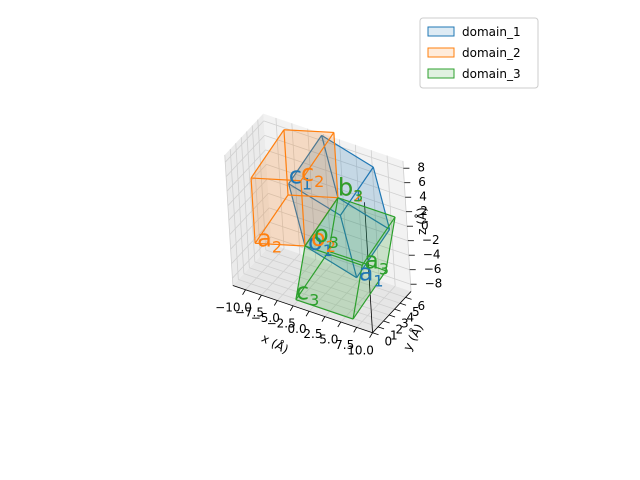 Image resolution: width=640 pixels, height=480 pixels. Describe the element at coordinates (425, 226) in the screenshot. I see `z-tick-label: 0` at that location.